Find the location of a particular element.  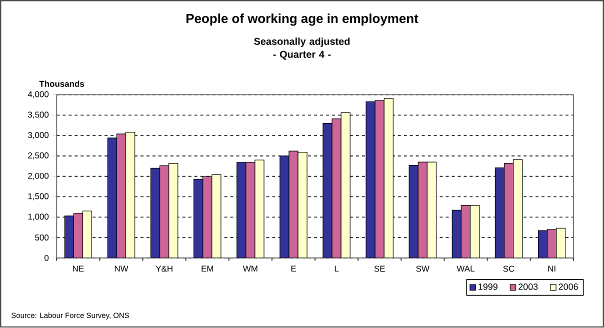

y-axis-title: Thousands is located at coordinates (61, 84).